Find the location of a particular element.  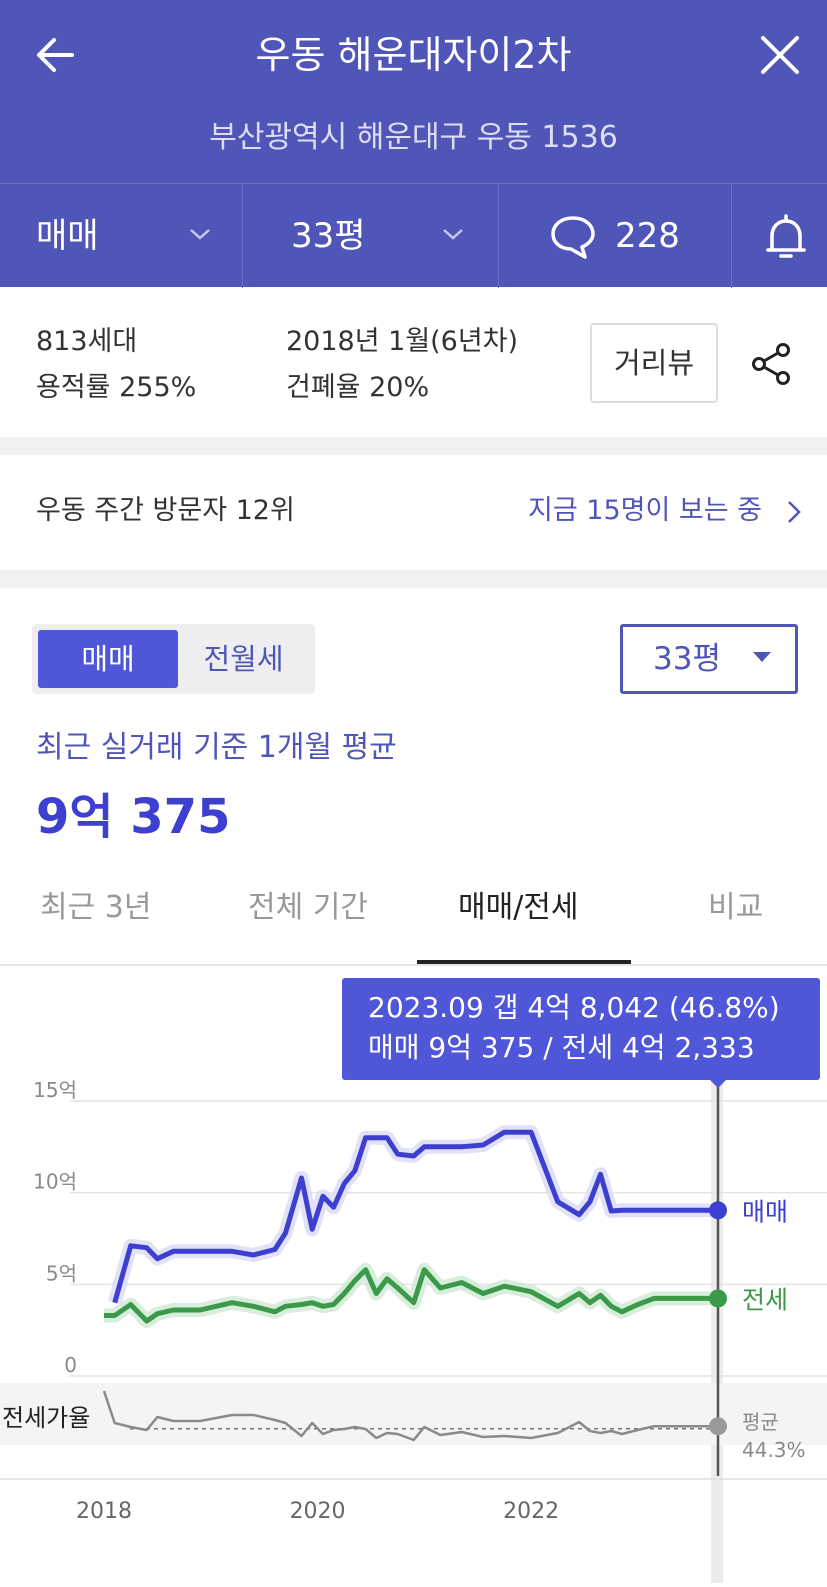

visitor-rank-row: 우동 주간 방문자 12위 지금 15명이 보는 중 is located at coordinates (413, 512).